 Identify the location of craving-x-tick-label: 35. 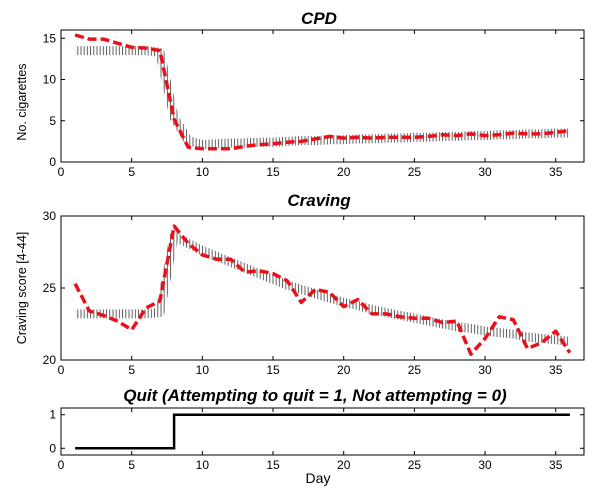
(556, 370).